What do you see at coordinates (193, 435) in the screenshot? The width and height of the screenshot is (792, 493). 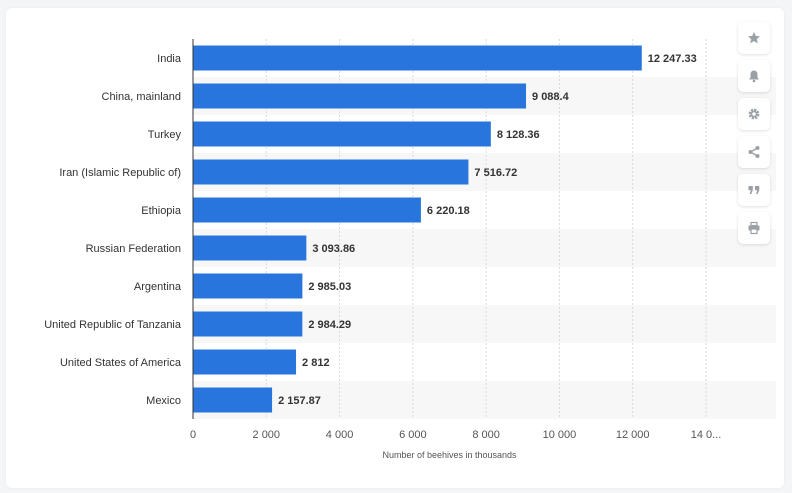 I see `x-tick-label: 0` at bounding box center [193, 435].